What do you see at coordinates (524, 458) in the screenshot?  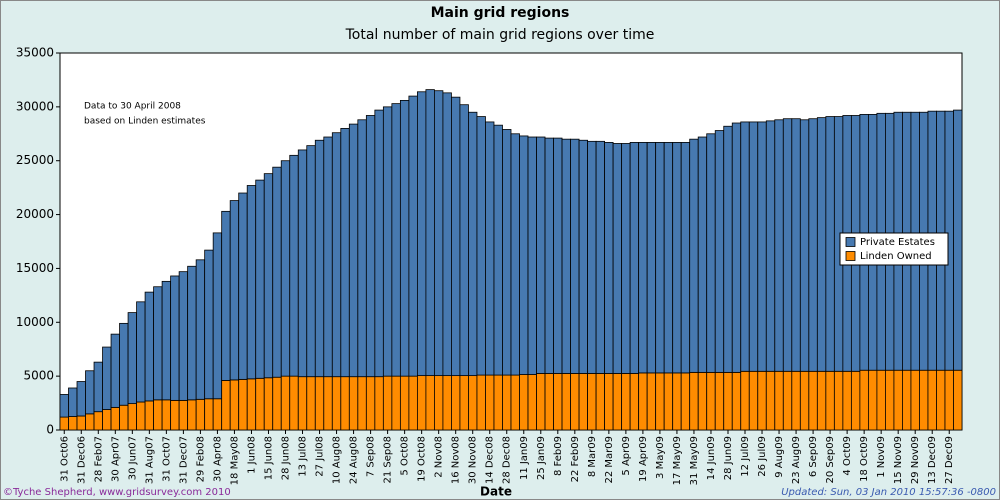 I see `x-tick-label: 11 Jan09` at bounding box center [524, 458].